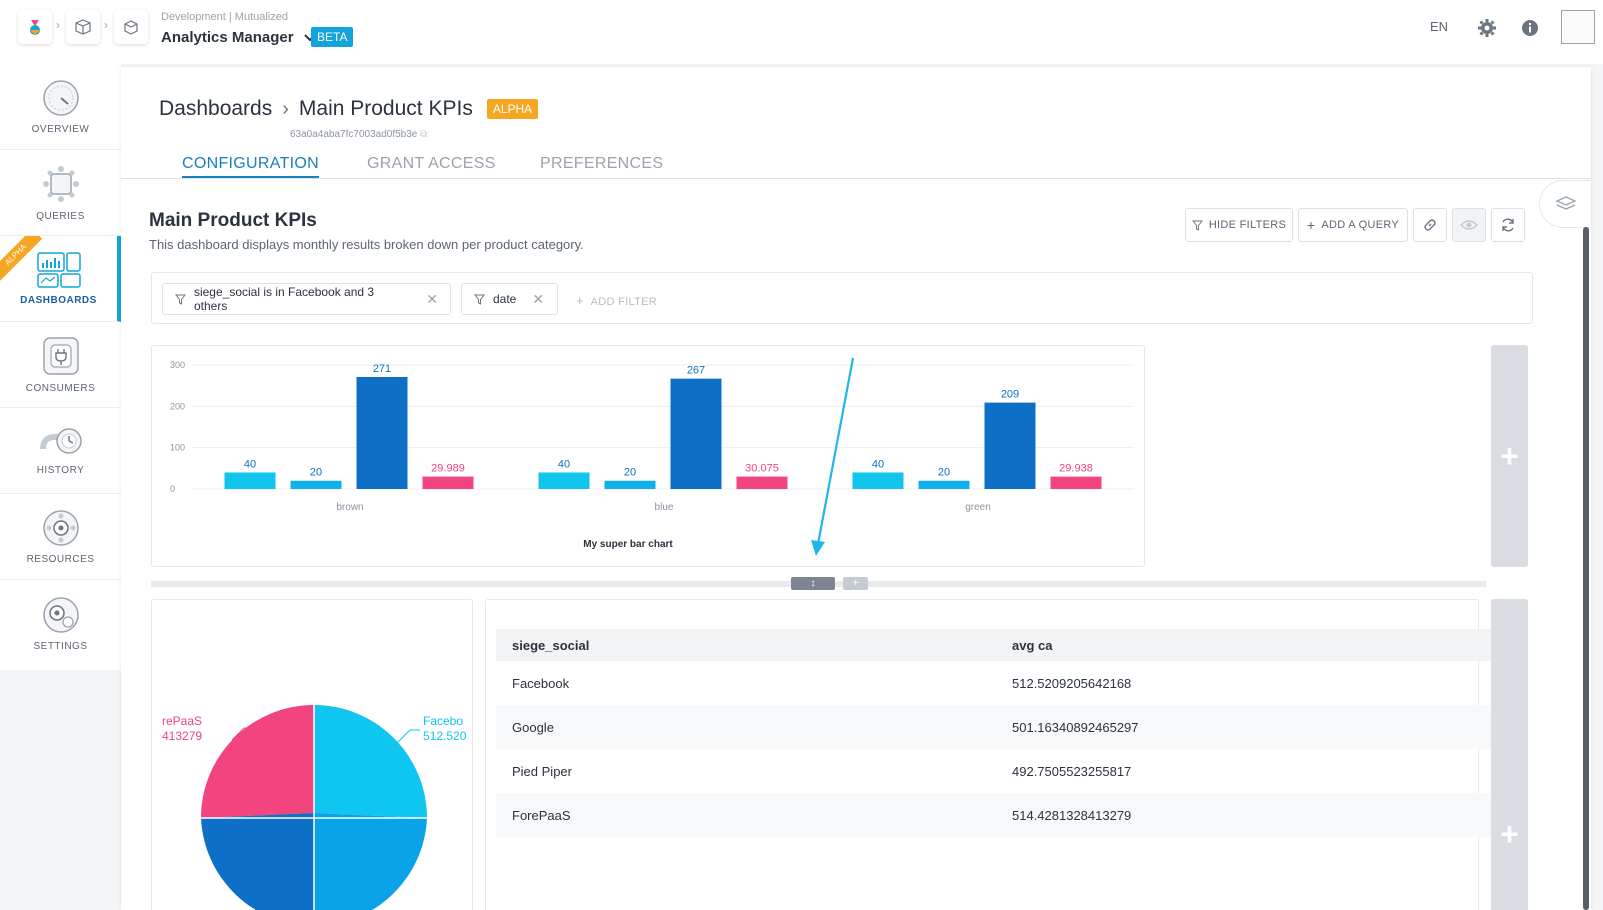  I want to click on sidebar-item-label: HISTORY, so click(60, 470).